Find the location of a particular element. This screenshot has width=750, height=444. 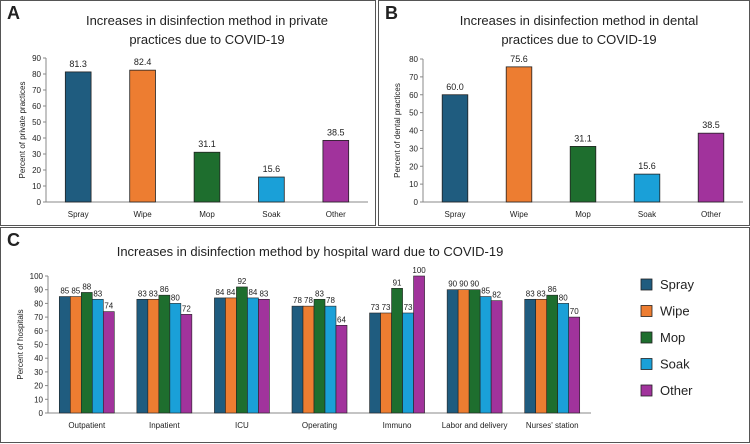

data-label: 81.3 is located at coordinates (78, 64).